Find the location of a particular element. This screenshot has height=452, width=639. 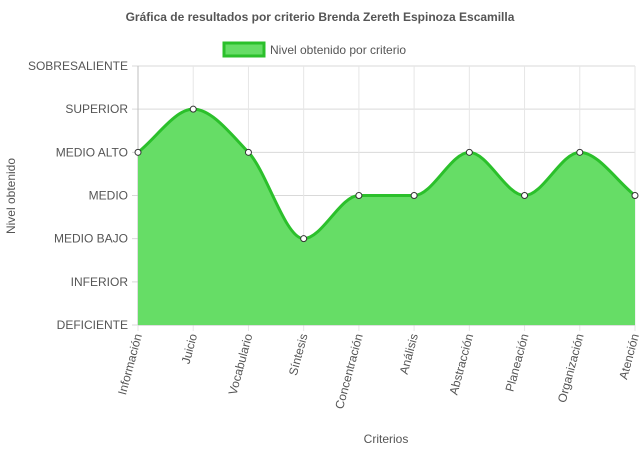

x-tick-label: Concentración is located at coordinates (349, 371).